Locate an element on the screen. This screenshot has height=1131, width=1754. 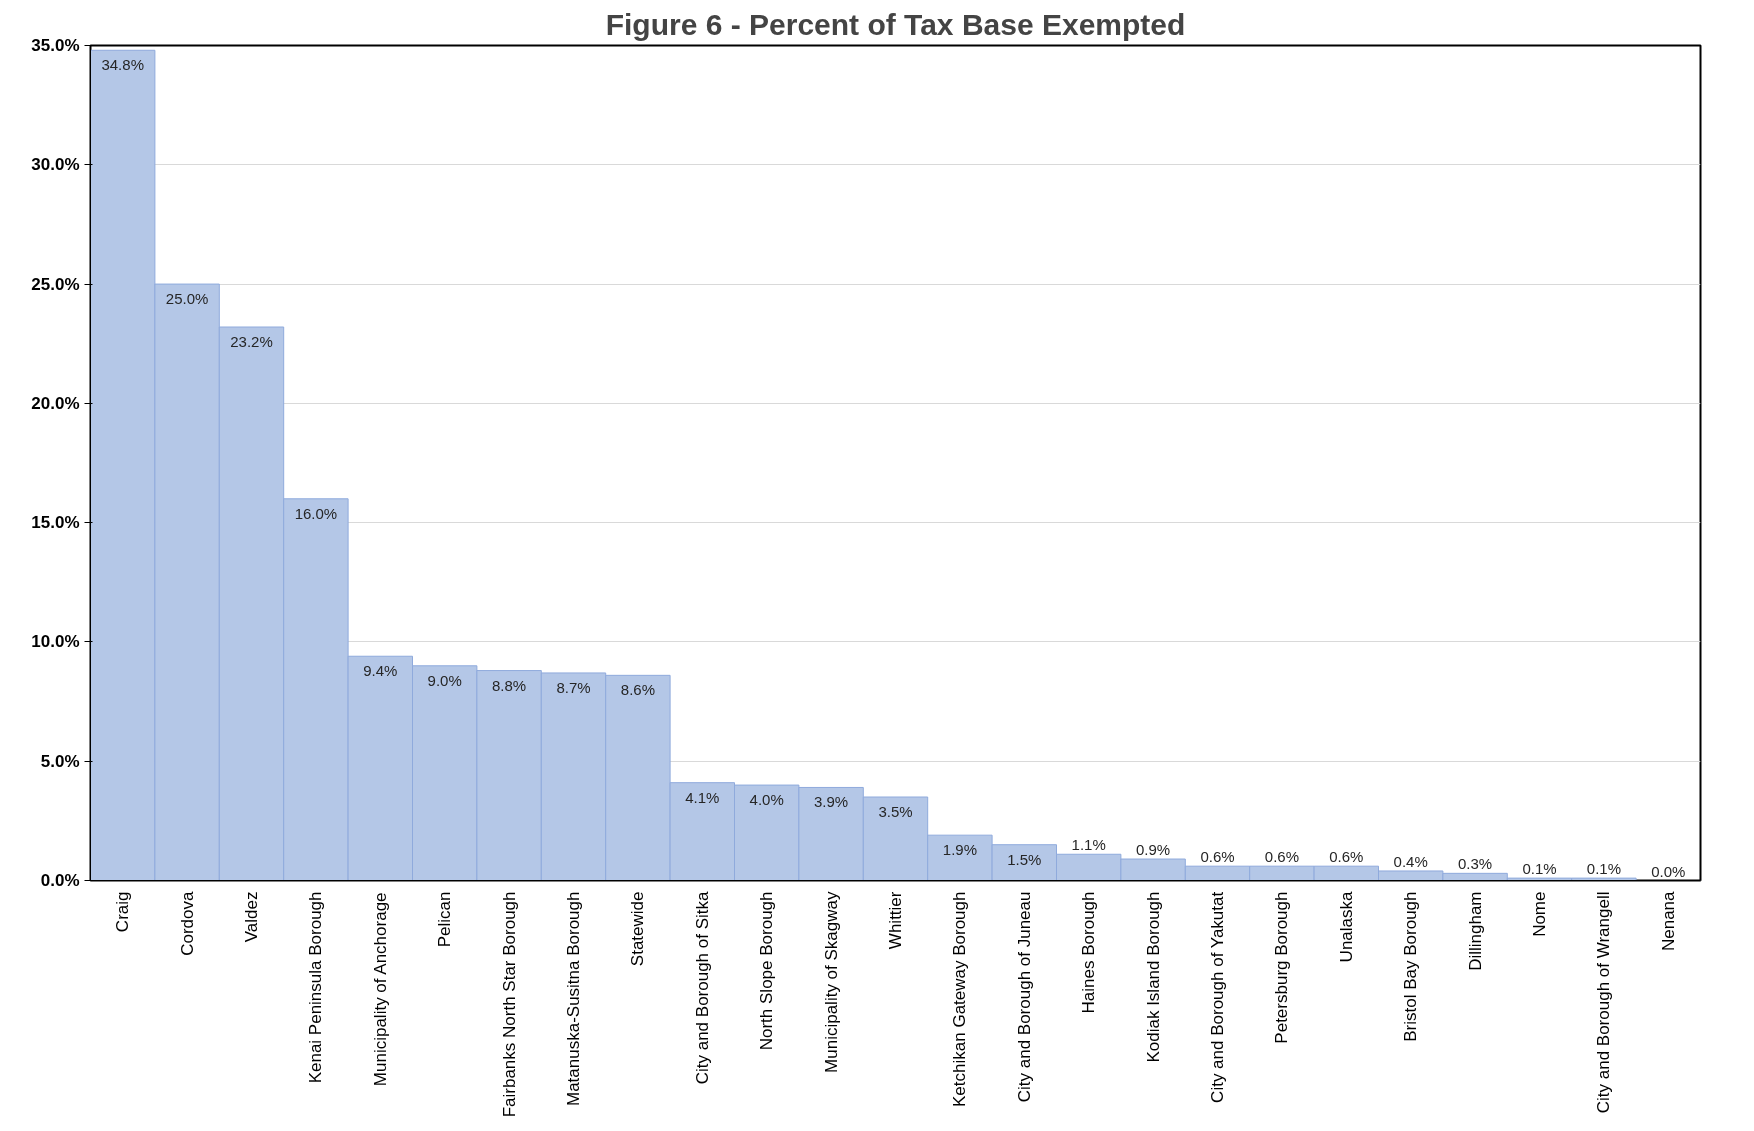
x-tick-label: Unalaska is located at coordinates (1346, 926).